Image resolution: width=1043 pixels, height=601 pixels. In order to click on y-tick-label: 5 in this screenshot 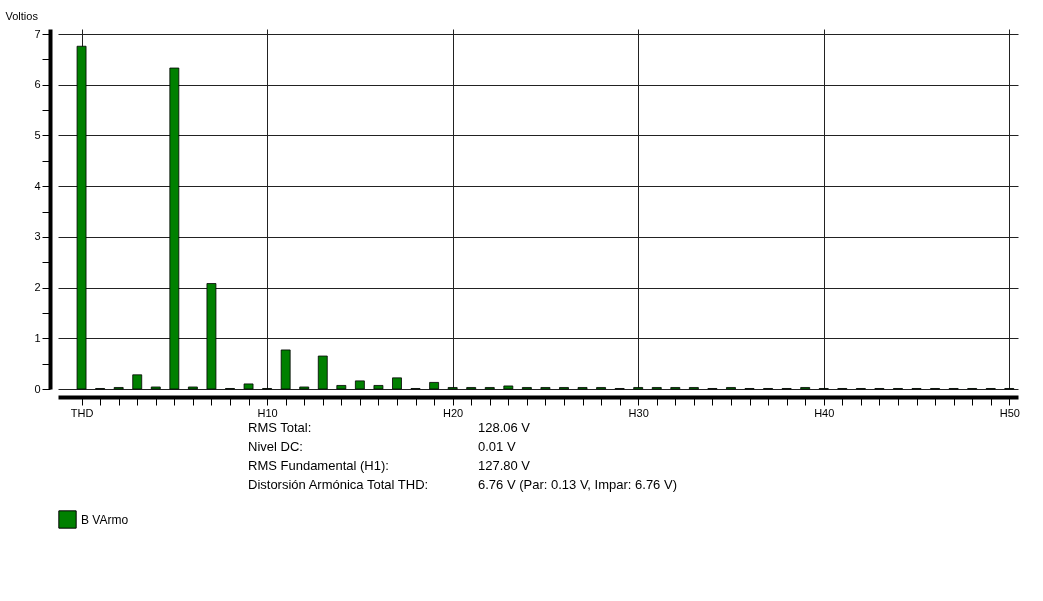, I will do `click(37, 134)`.